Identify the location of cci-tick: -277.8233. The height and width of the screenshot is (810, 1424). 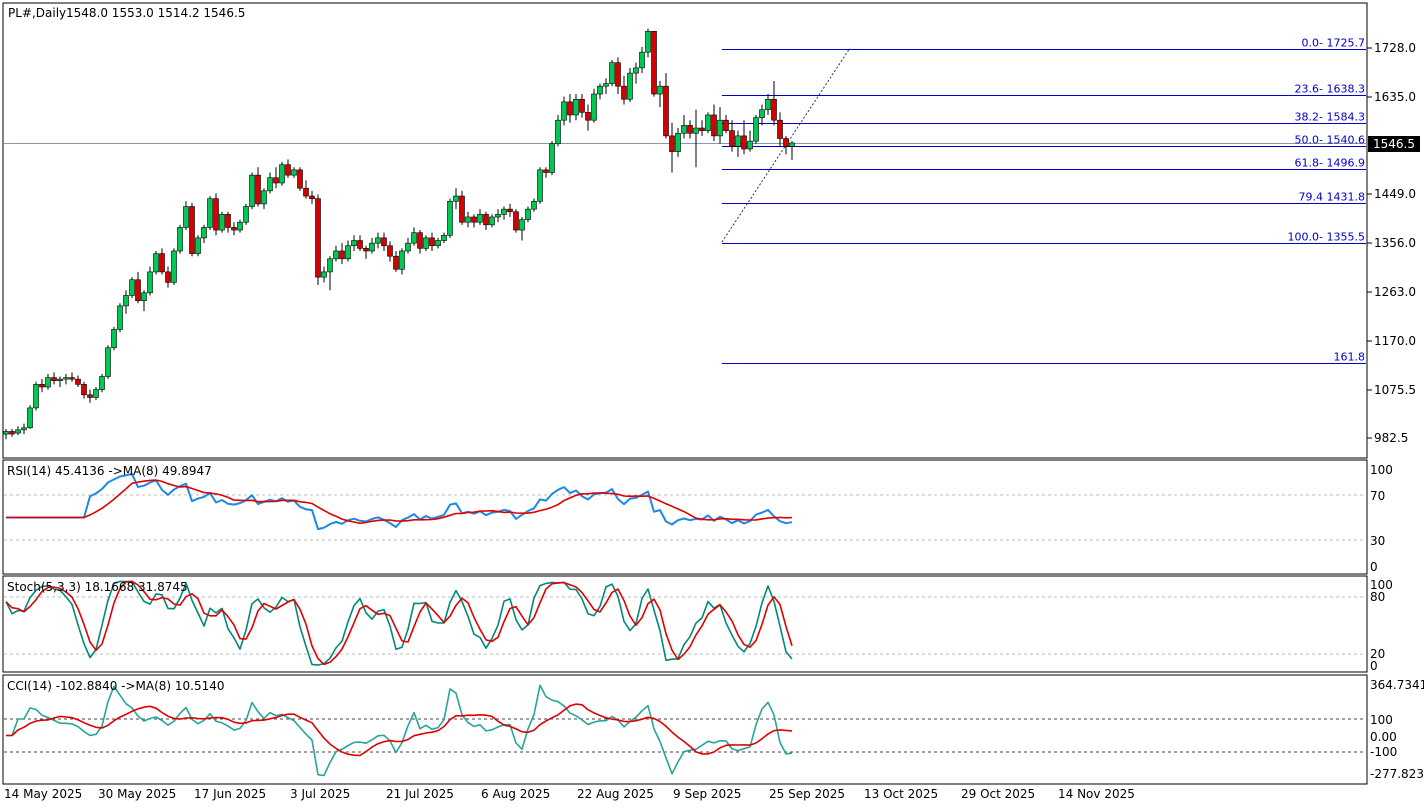
(1397, 774).